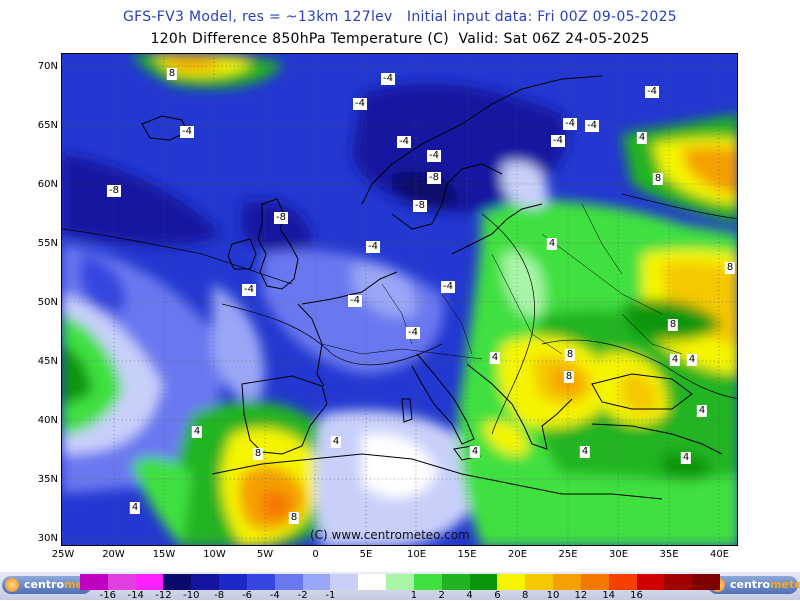  Describe the element at coordinates (390, 535) in the screenshot. I see `copyright-credit: (C) www.centrometeo.com` at that location.